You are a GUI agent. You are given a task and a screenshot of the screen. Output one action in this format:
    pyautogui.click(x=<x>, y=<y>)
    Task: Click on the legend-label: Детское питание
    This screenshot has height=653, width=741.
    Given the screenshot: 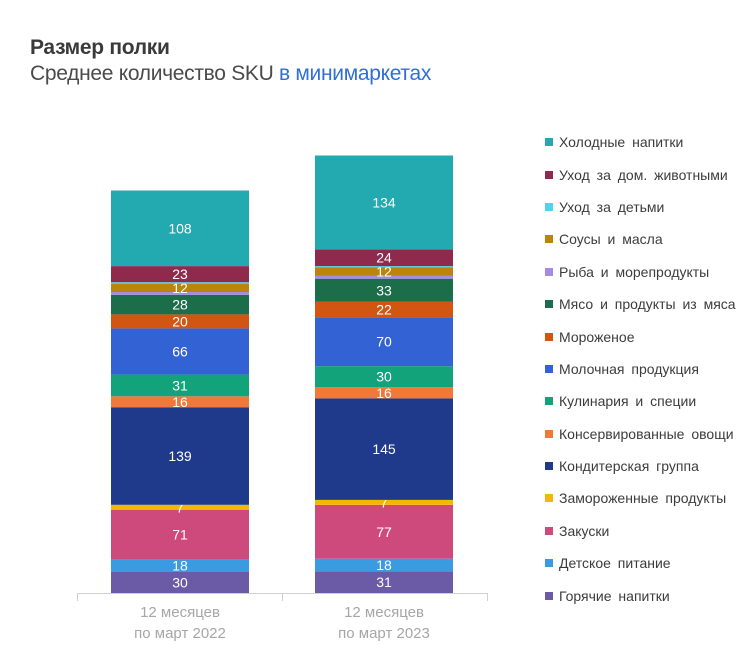 What is the action you would take?
    pyautogui.click(x=615, y=563)
    